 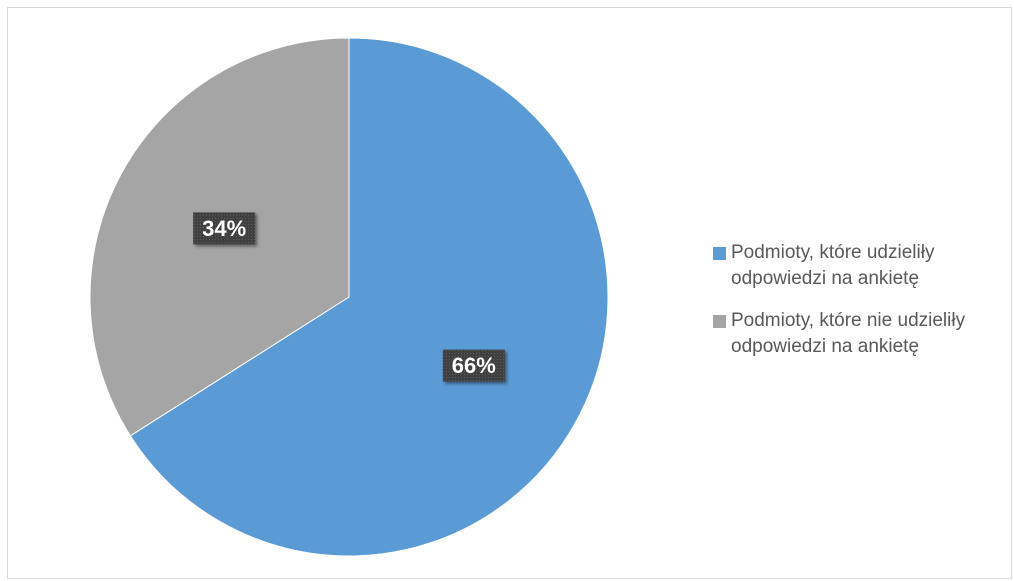 What do you see at coordinates (719, 321) in the screenshot?
I see `legend-swatch-not-responded` at bounding box center [719, 321].